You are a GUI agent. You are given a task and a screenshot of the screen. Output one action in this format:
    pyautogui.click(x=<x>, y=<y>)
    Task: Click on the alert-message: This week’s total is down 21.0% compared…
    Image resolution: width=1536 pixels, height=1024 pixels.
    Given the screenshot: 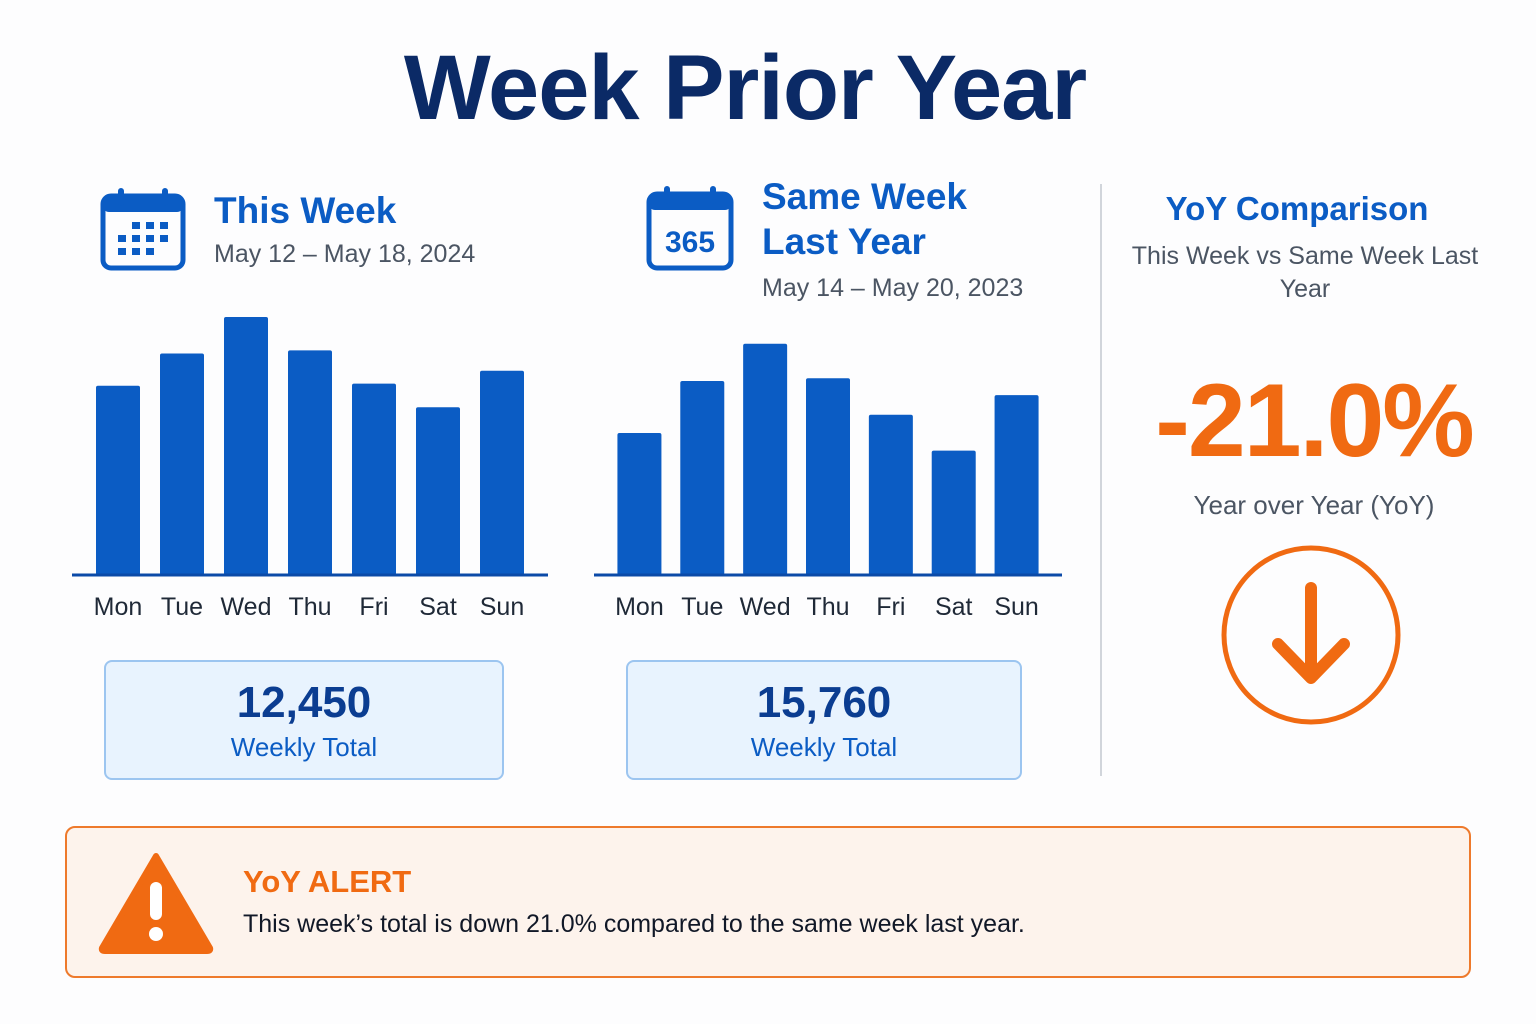 What is the action you would take?
    pyautogui.click(x=634, y=924)
    